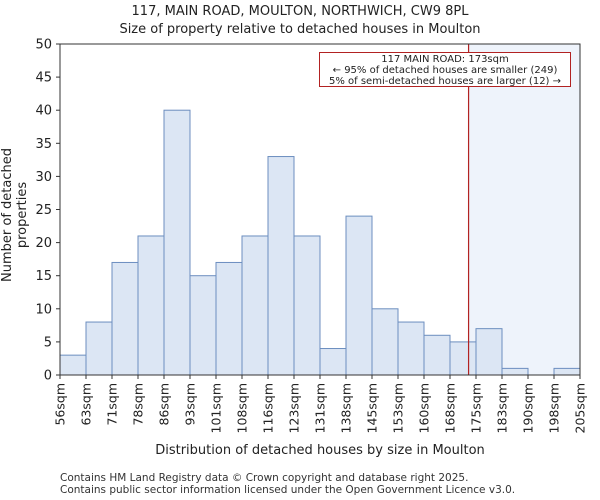 This screenshot has width=600, height=500. Describe the element at coordinates (43, 78) in the screenshot. I see `y-tick-label: 45` at that location.